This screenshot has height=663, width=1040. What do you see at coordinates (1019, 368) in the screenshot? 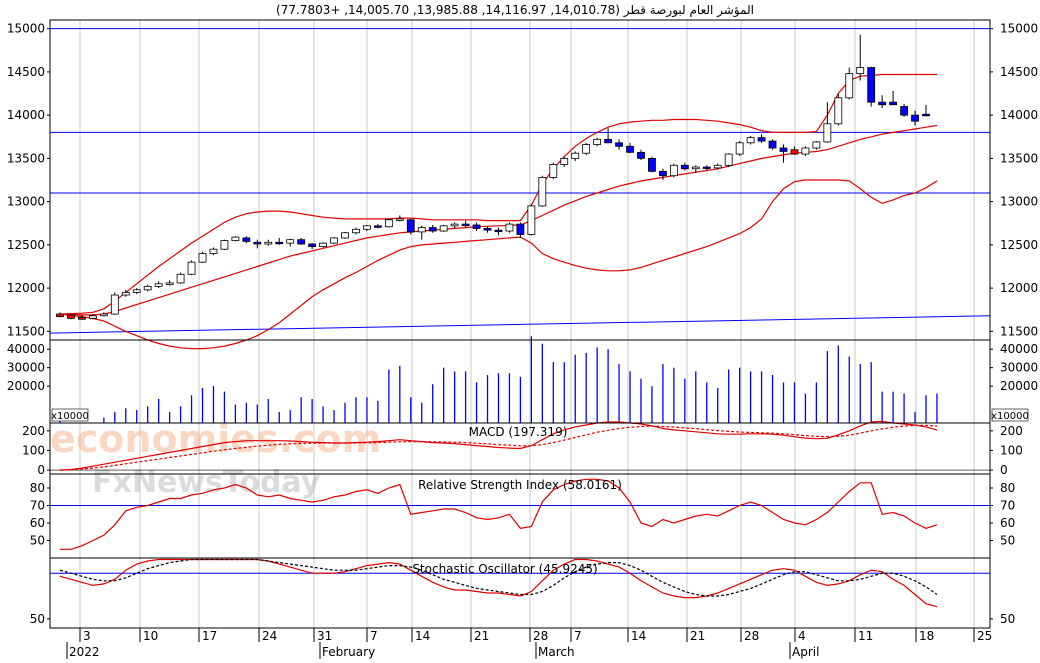
I see `volume-tick-right-1: 30000` at bounding box center [1019, 368].